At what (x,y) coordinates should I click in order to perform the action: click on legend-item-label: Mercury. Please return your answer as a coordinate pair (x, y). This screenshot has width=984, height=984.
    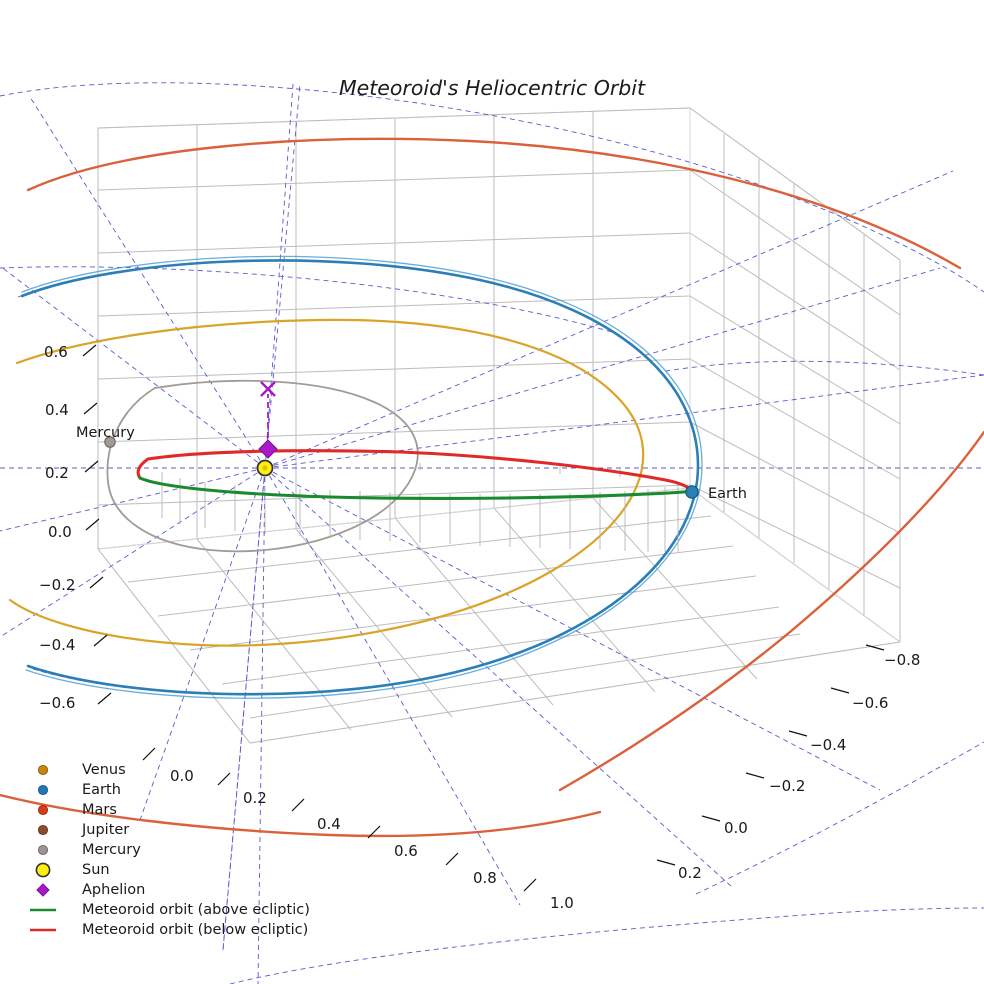
    Looking at the image, I should click on (111, 850).